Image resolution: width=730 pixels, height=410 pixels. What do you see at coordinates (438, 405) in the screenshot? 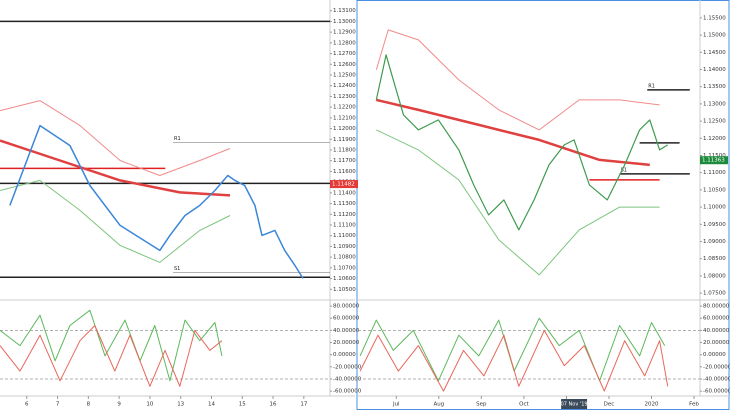
I see `x-tick-label: Aug` at bounding box center [438, 405].